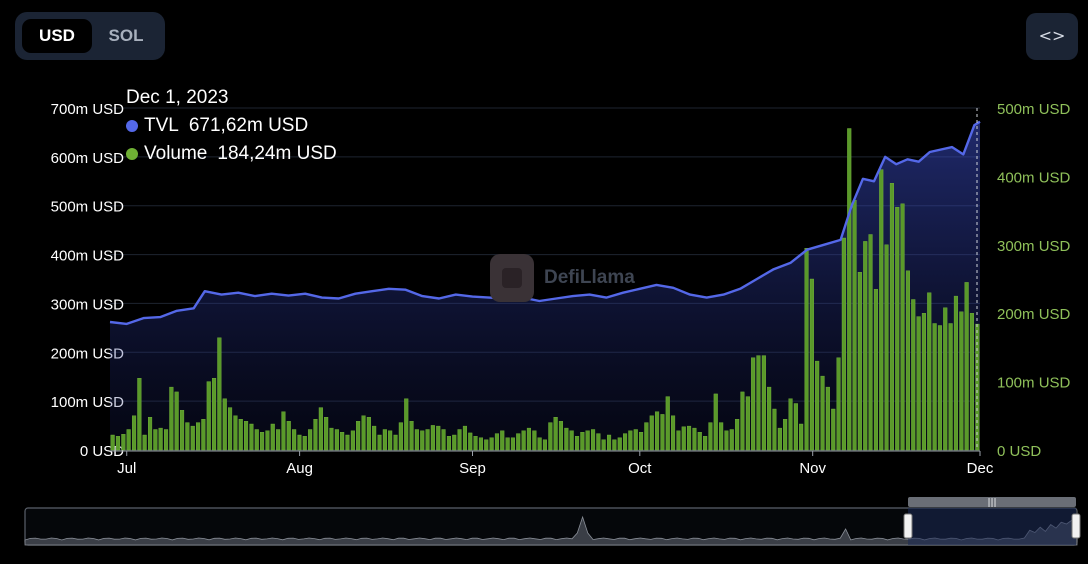 This screenshot has width=1088, height=564. What do you see at coordinates (57, 36) in the screenshot?
I see `toggle-option-usd: USD` at bounding box center [57, 36].